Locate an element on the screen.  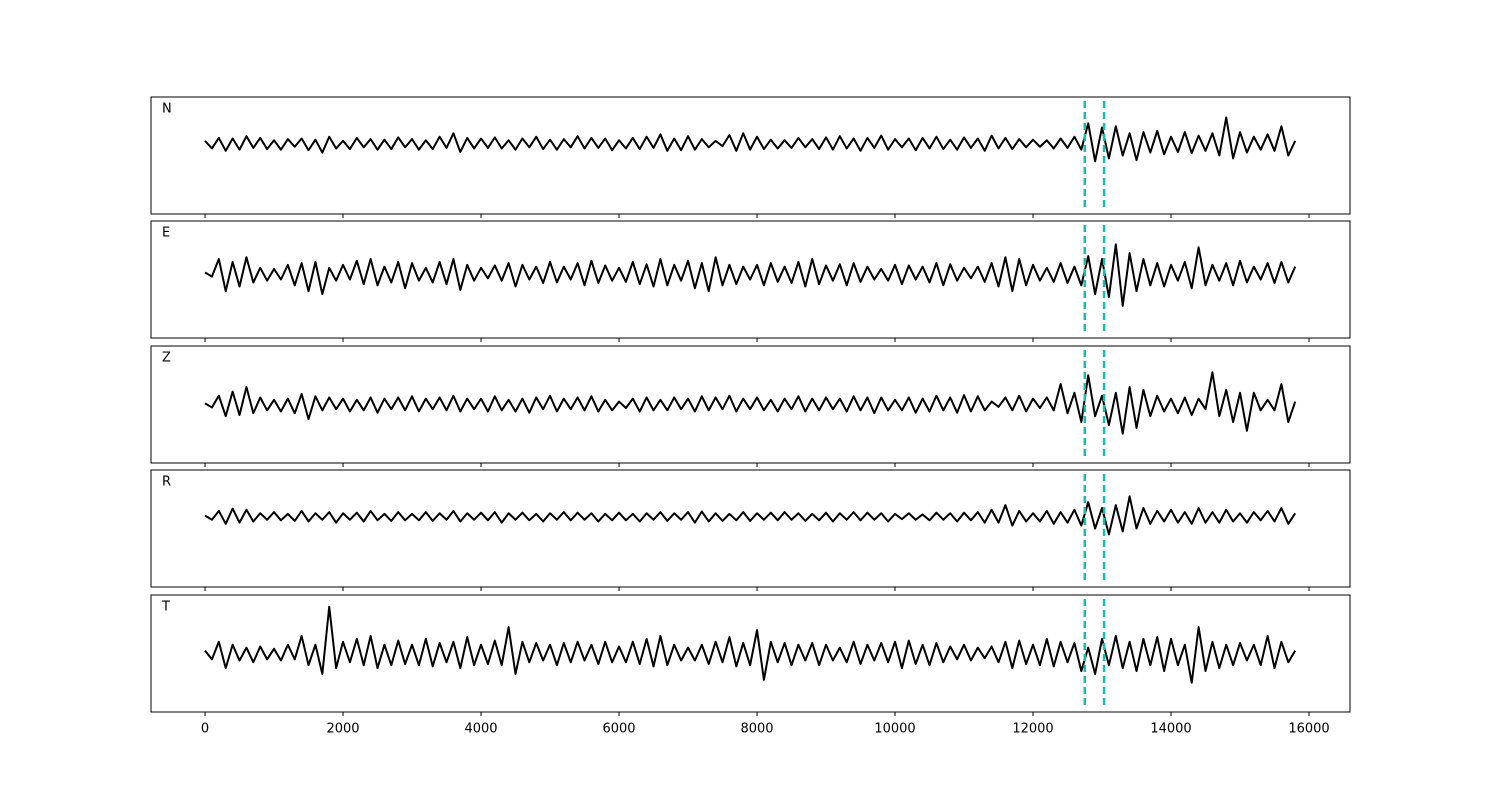
panel-label: T is located at coordinates (165, 607).